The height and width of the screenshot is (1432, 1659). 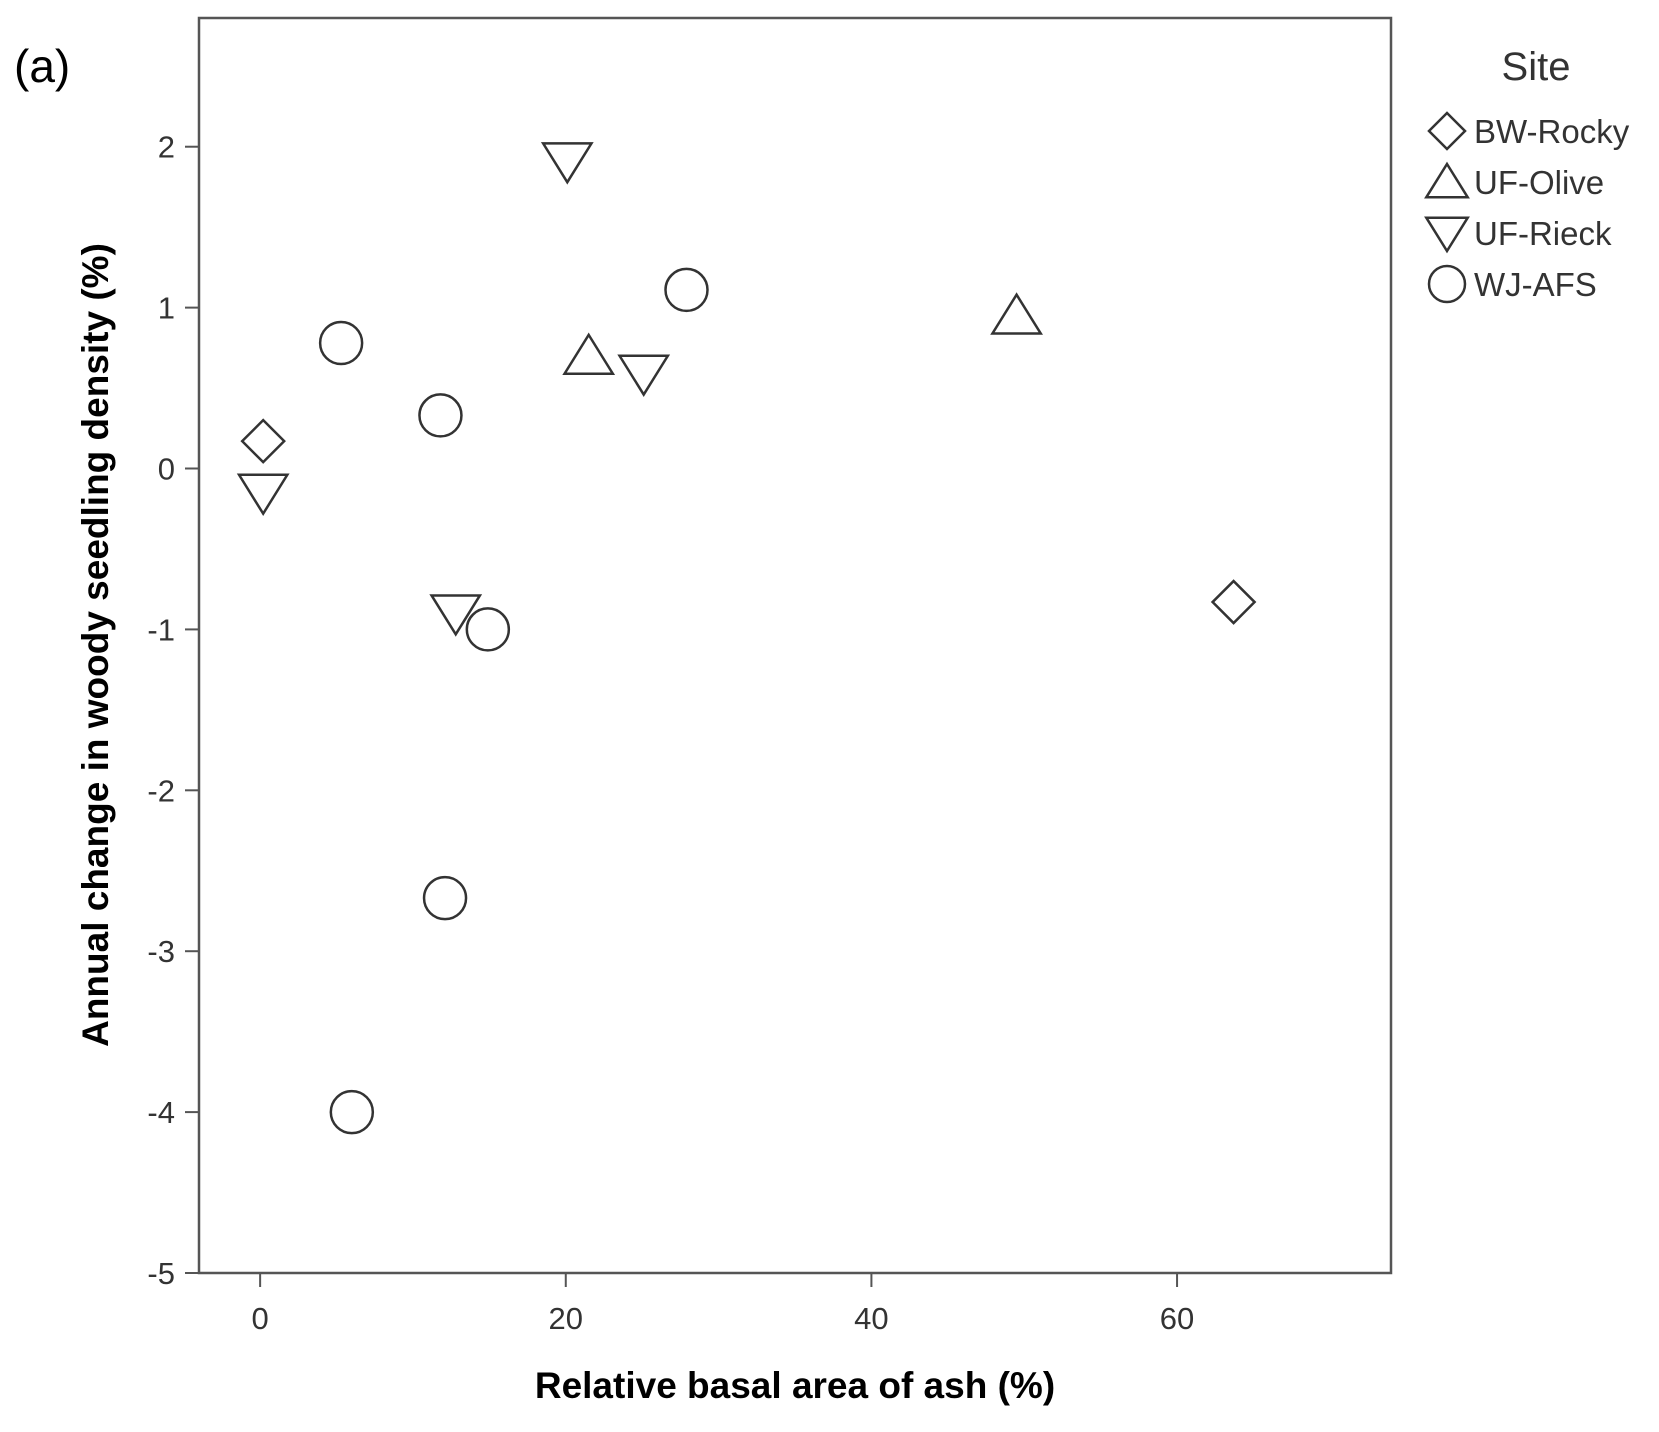 What do you see at coordinates (260, 1318) in the screenshot?
I see `x-tick-label: 0` at bounding box center [260, 1318].